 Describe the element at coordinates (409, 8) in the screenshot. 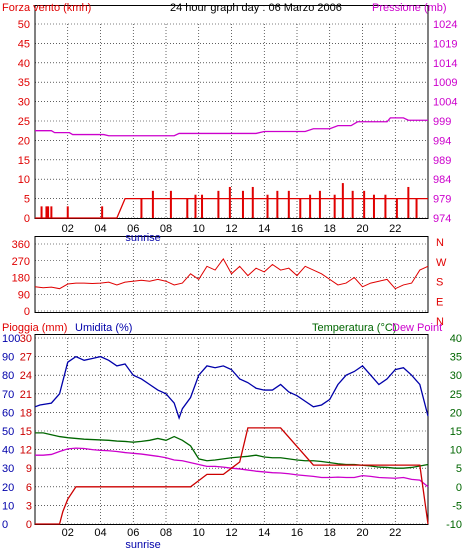

I see `pressure-axis-label: Pressione (mb)` at that location.